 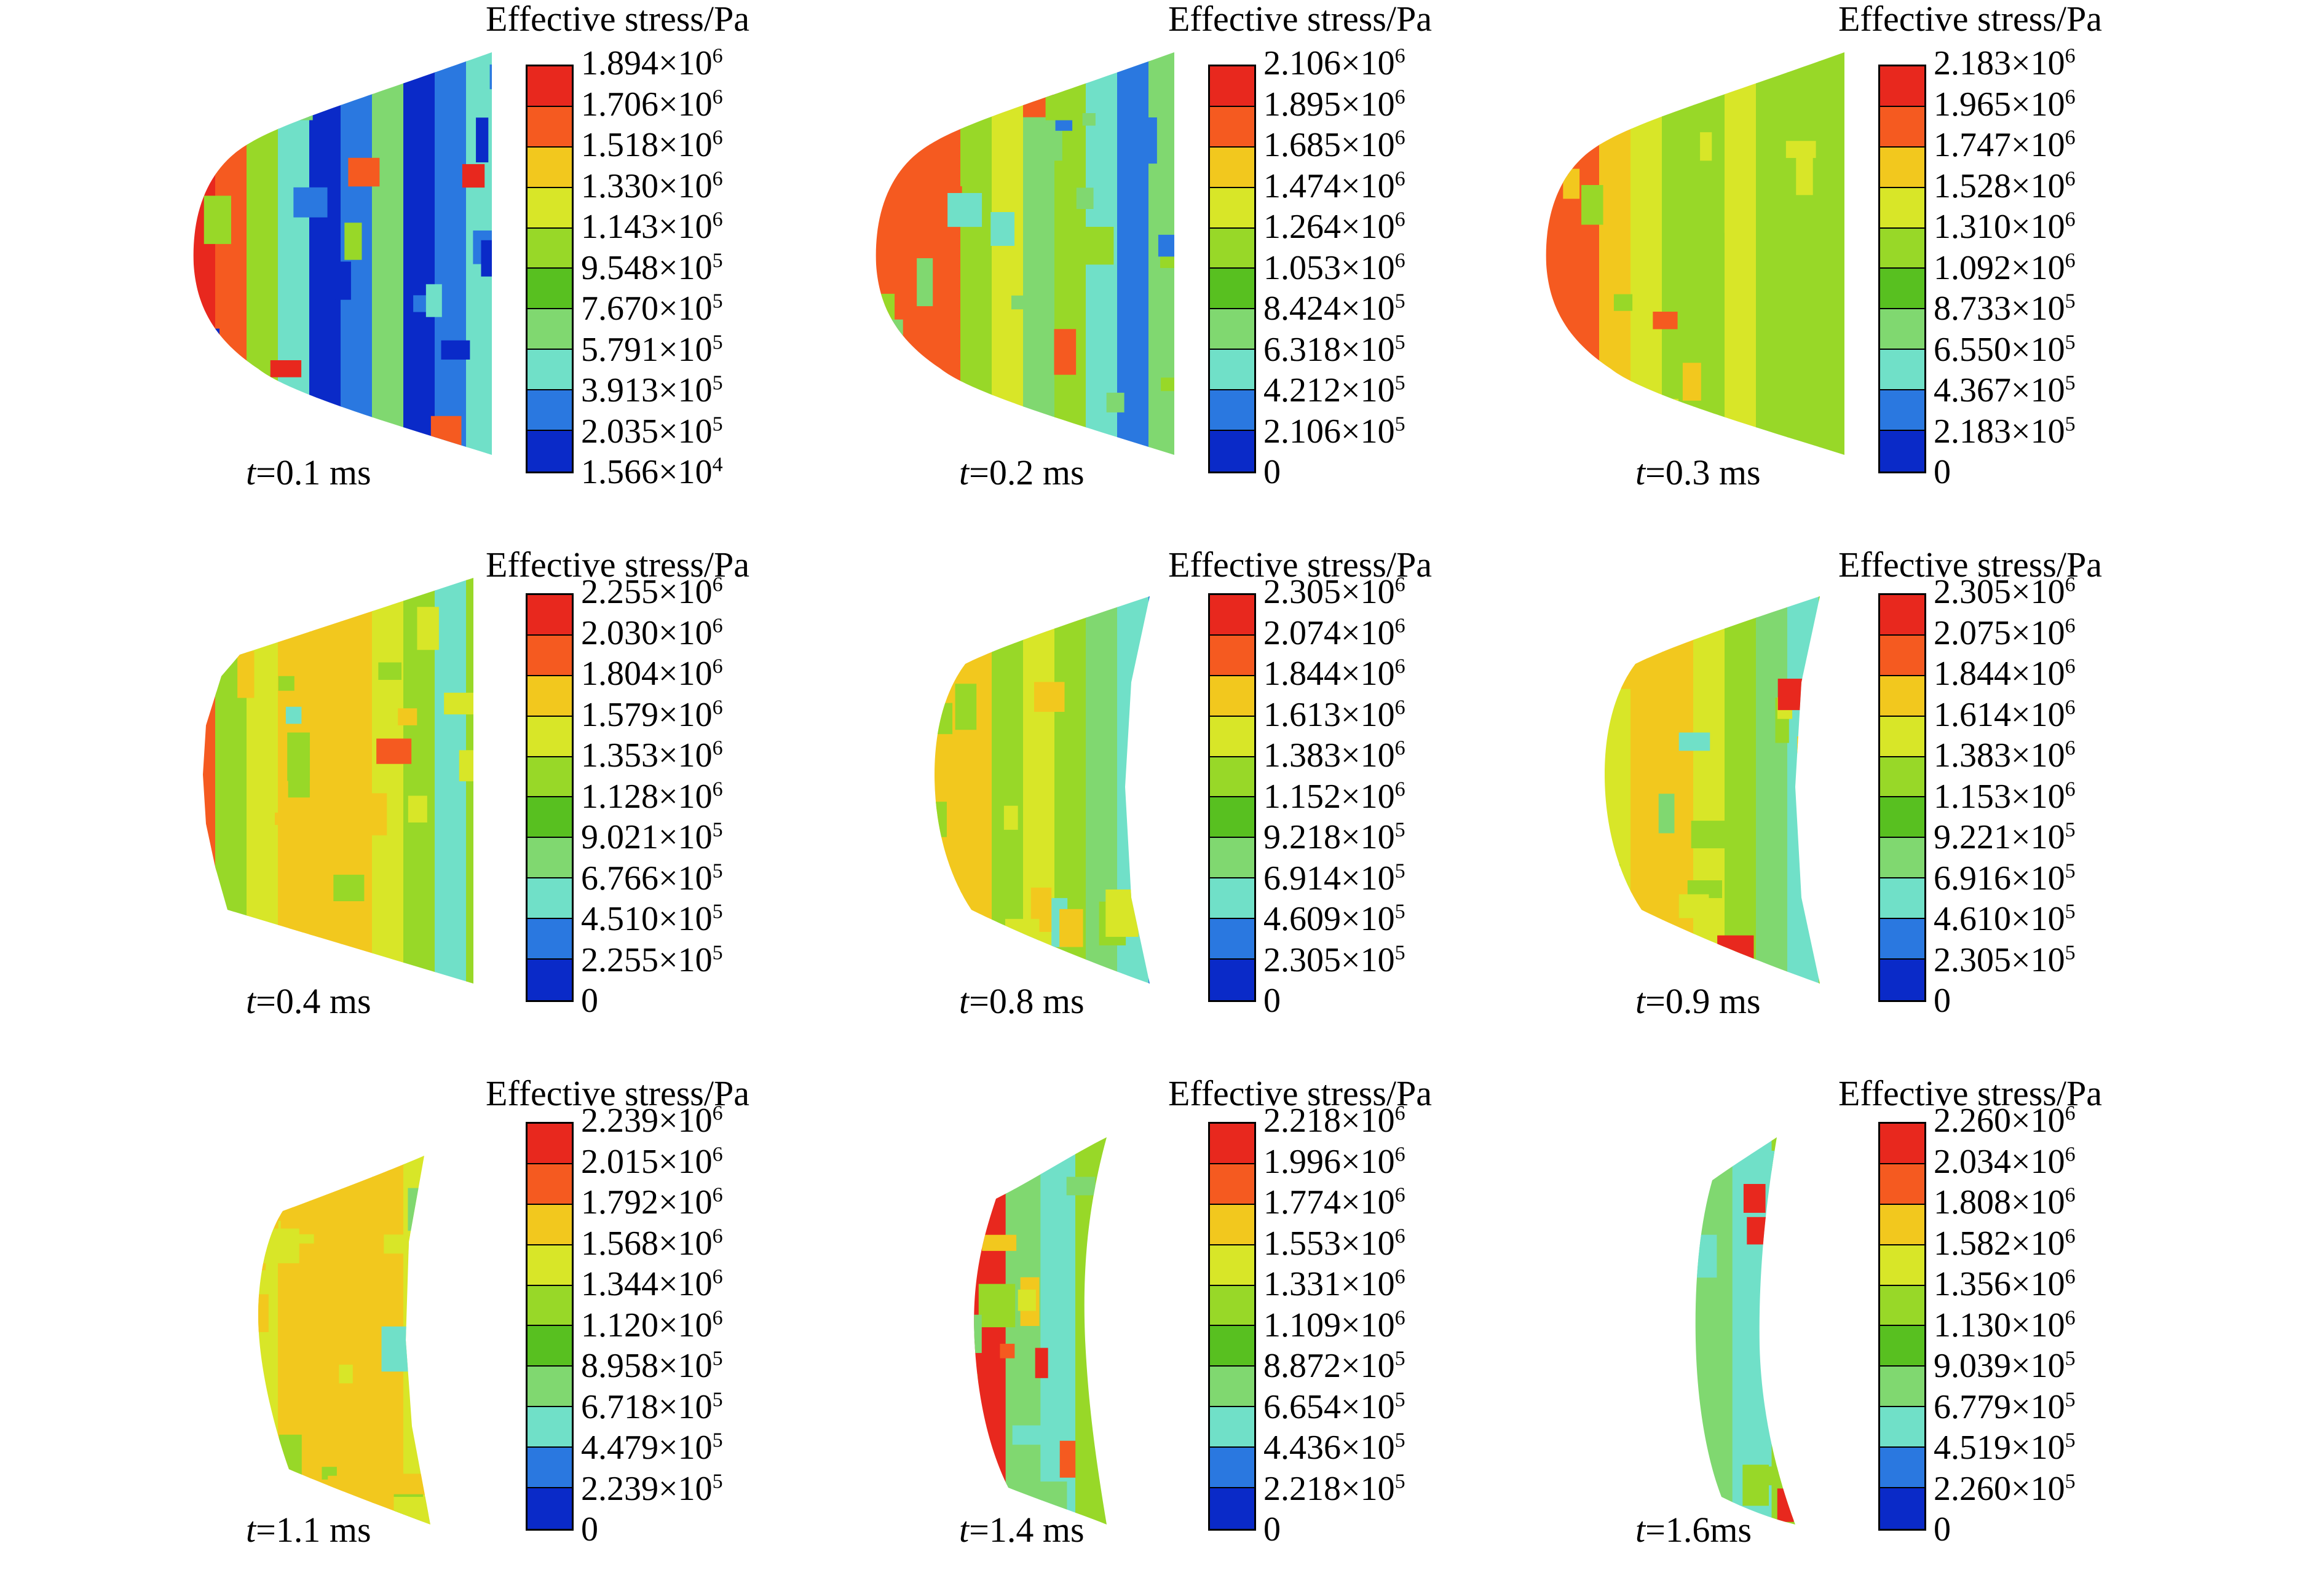 I want to click on colorbar-tick-label: 1.582×10⁶, so click(x=2005, y=1243).